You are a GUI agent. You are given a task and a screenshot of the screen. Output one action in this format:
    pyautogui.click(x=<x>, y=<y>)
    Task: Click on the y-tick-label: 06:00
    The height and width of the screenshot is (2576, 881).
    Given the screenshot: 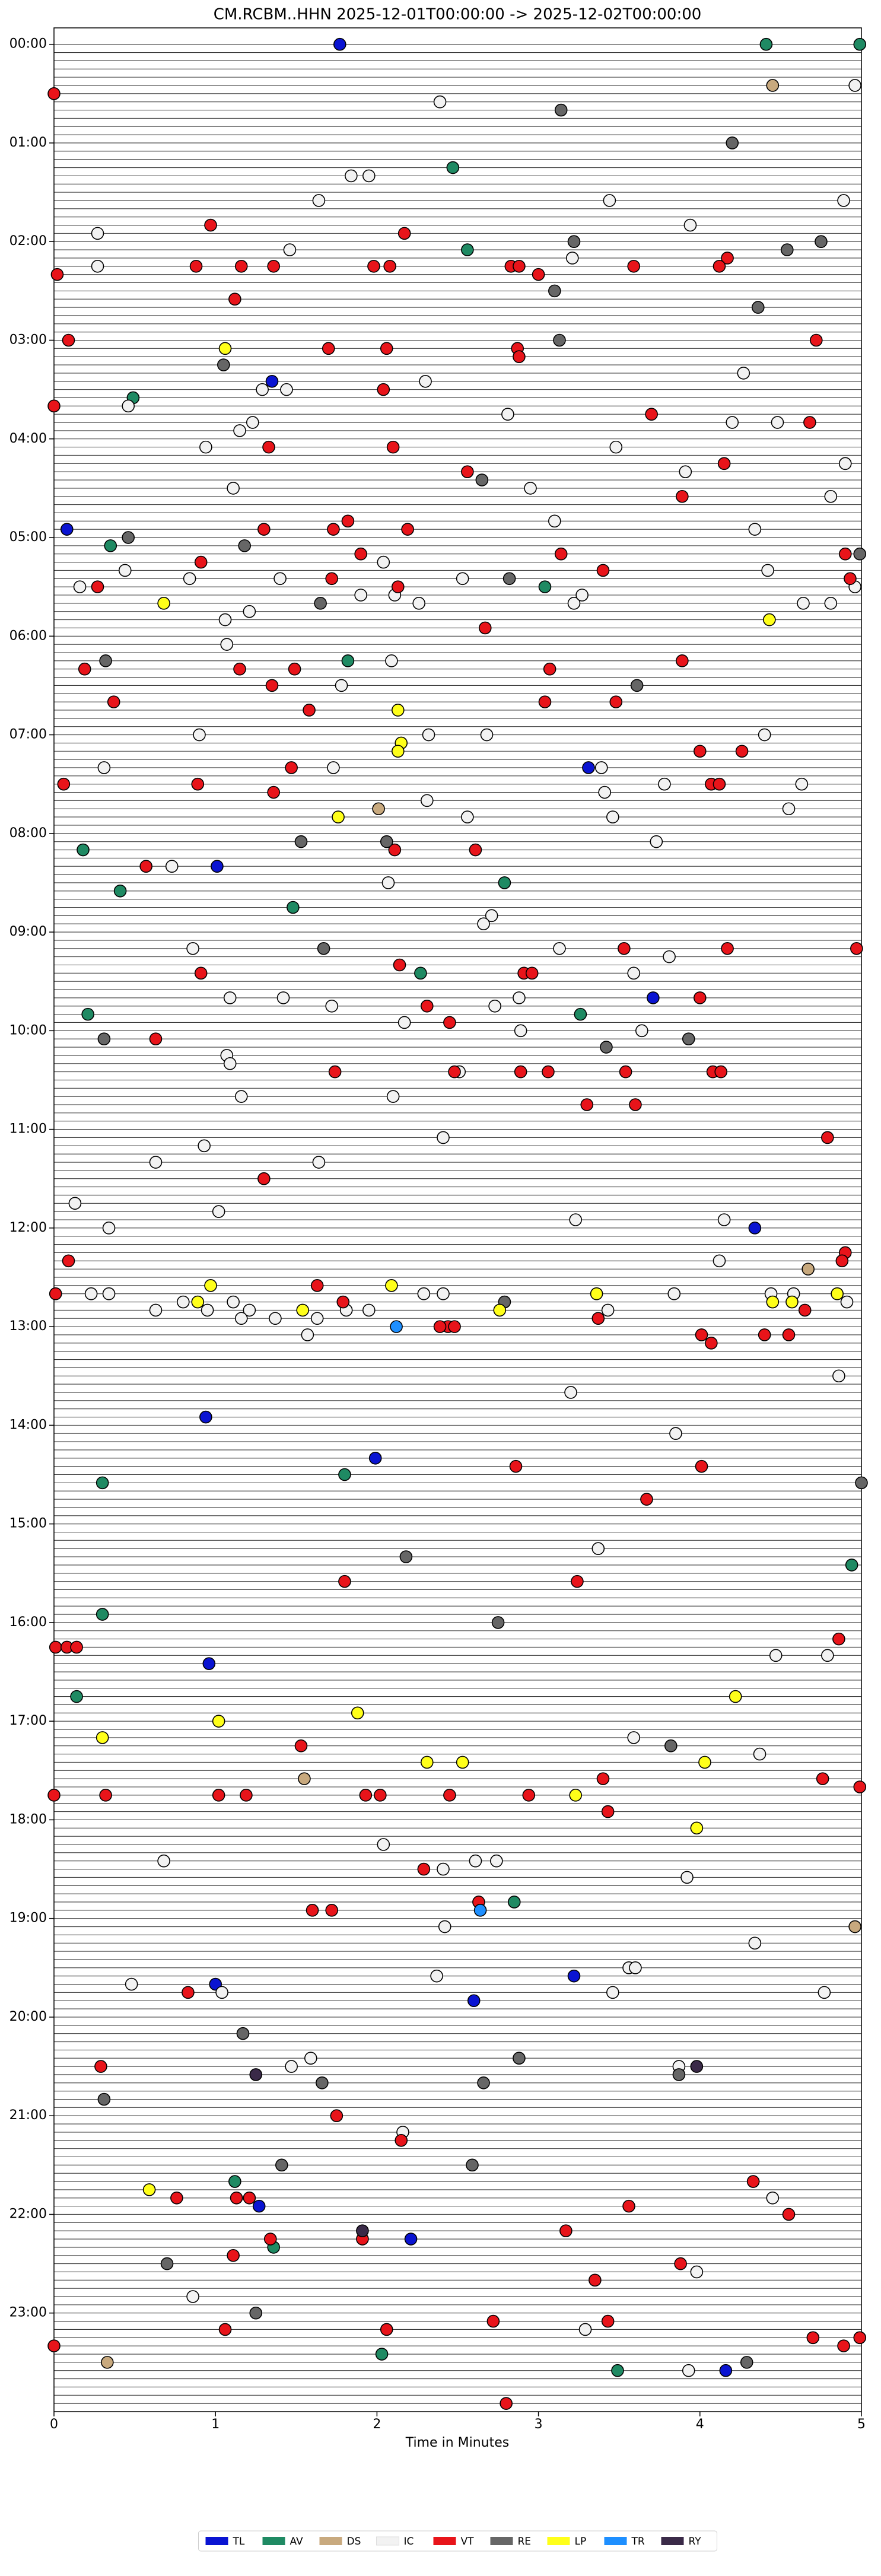 What is the action you would take?
    pyautogui.click(x=28, y=635)
    